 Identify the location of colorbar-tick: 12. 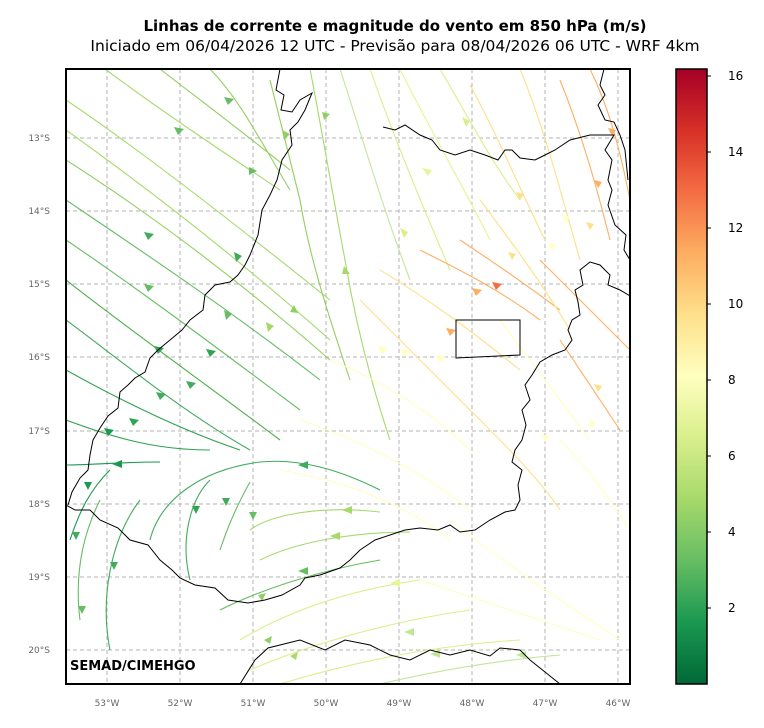
(735, 228).